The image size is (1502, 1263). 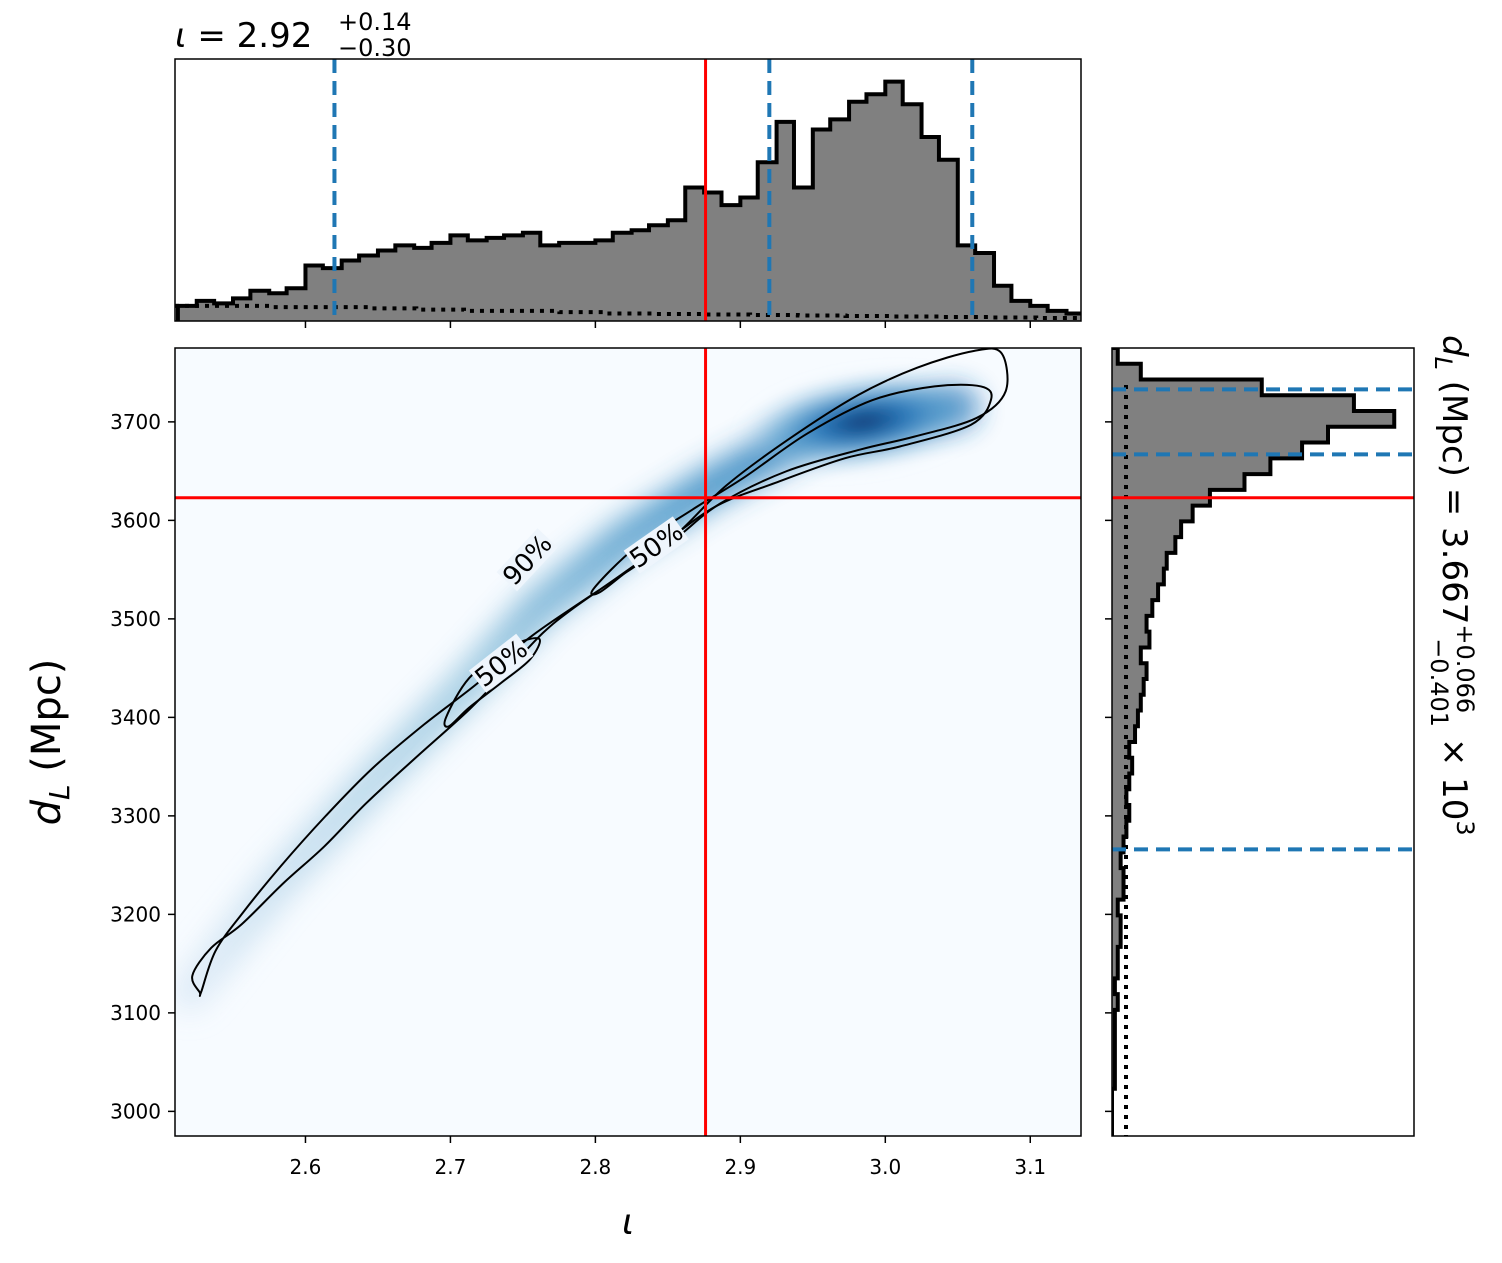 What do you see at coordinates (135, 1013) in the screenshot?
I see `y-tick-label-1: 3100` at bounding box center [135, 1013].